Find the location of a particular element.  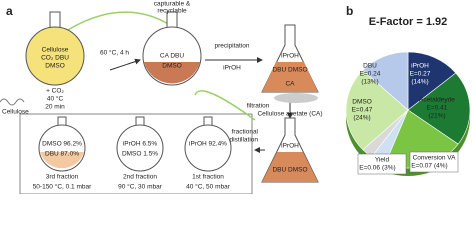

arrow is located at coordinates (125, 64).